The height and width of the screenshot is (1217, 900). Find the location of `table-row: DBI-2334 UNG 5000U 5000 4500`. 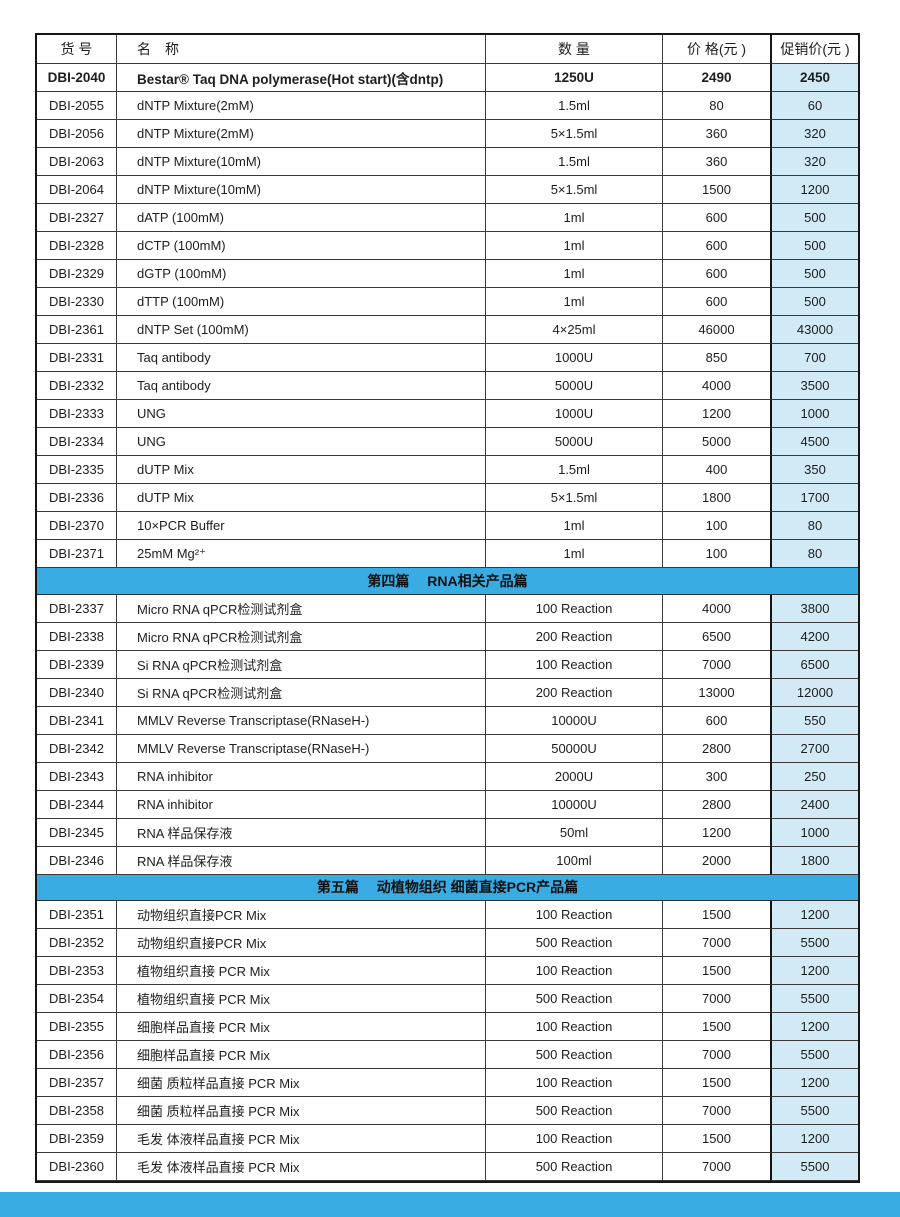

table-row: DBI-2334 UNG 5000U 5000 4500 is located at coordinates (447, 442).